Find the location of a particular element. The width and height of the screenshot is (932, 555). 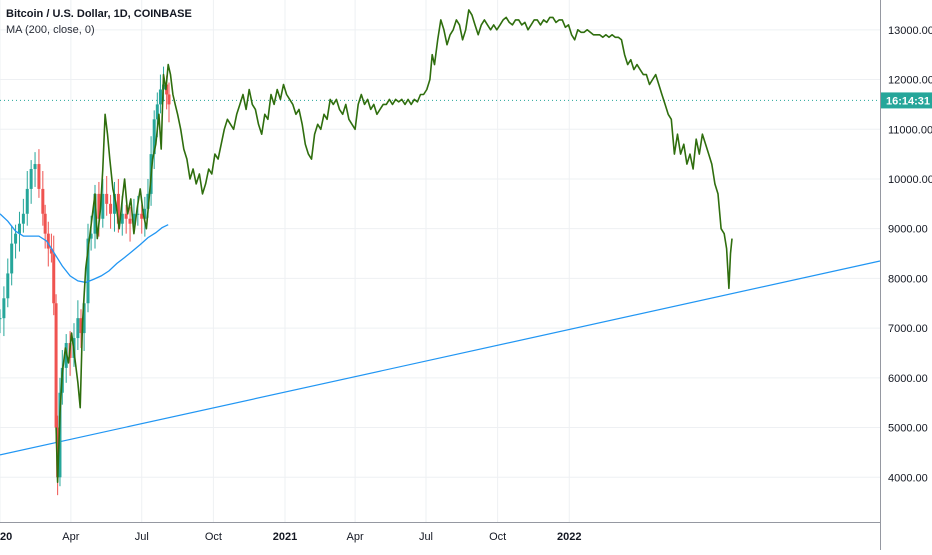

time-axis is located at coordinates (440, 536).